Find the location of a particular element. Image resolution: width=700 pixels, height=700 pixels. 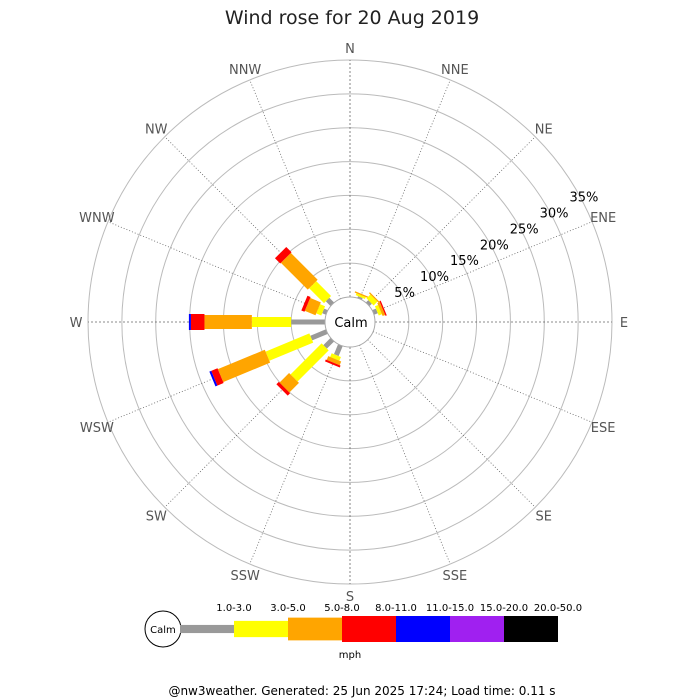

ring-label-15: 15% is located at coordinates (464, 261).